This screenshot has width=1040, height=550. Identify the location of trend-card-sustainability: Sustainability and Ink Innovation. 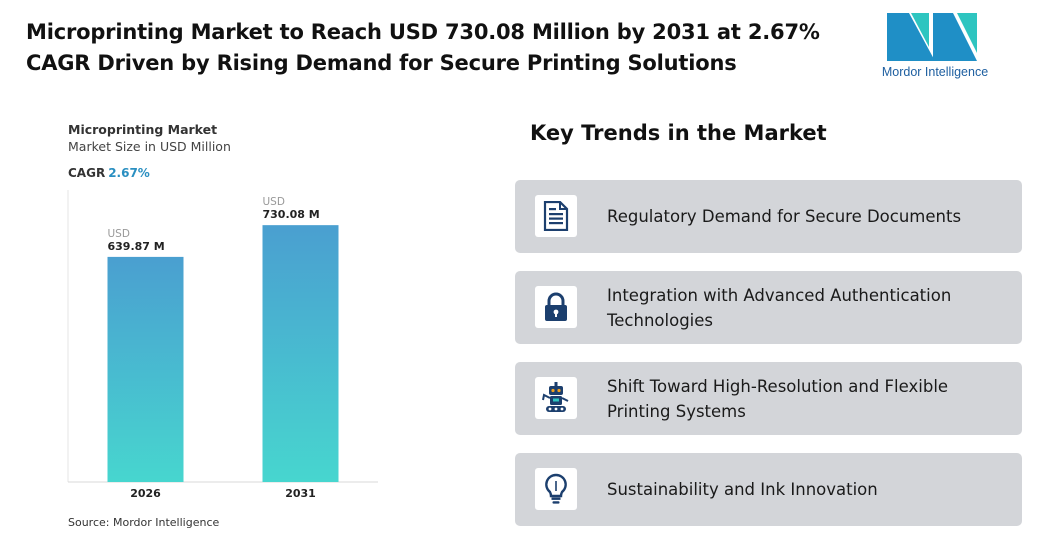
(768, 489).